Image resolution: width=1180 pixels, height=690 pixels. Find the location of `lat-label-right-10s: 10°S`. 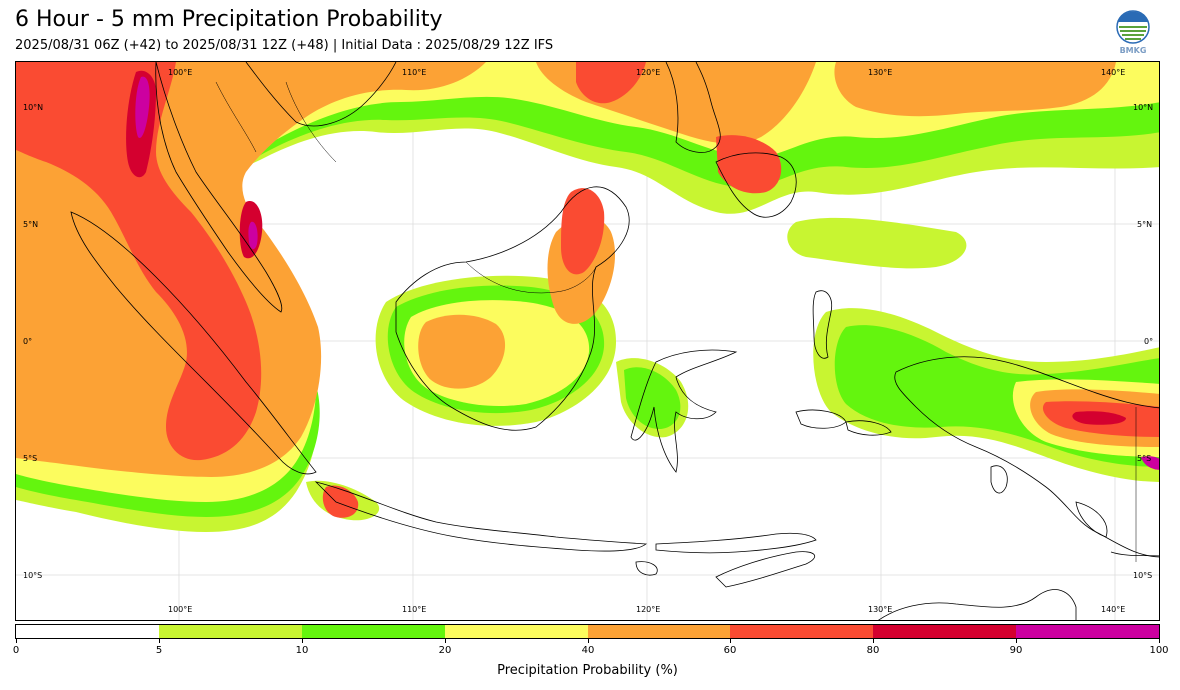

lat-label-right-10s: 10°S is located at coordinates (1143, 575).